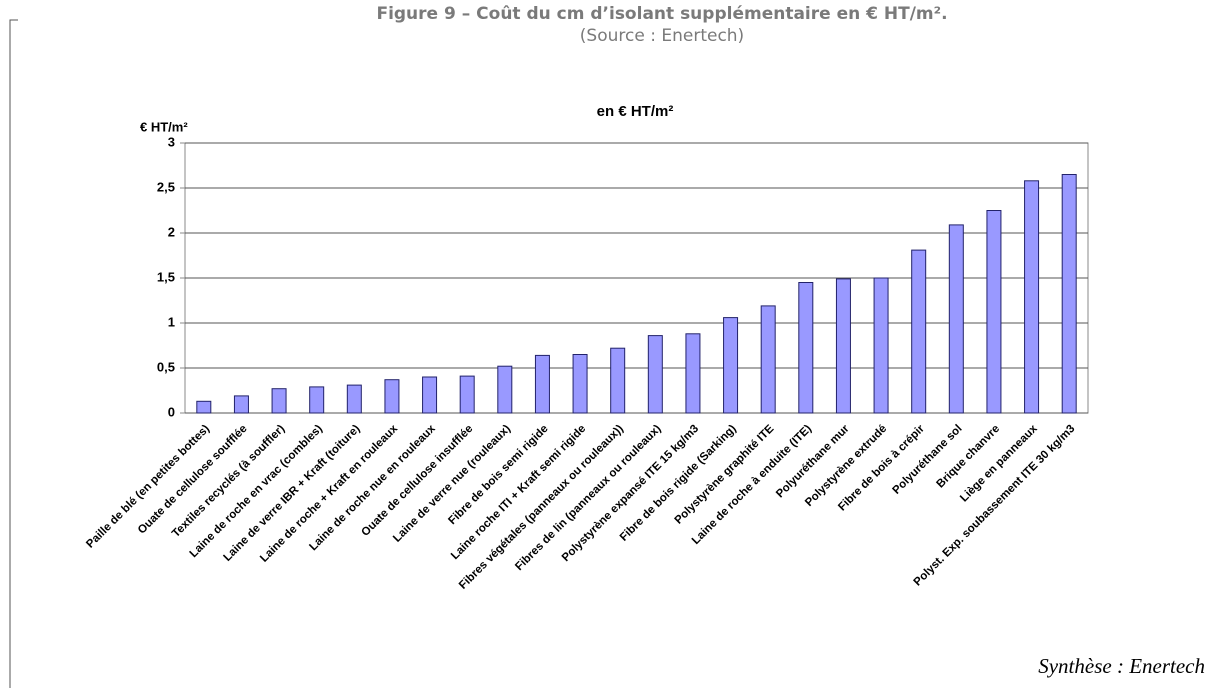 The image size is (1218, 688). Describe the element at coordinates (171, 231) in the screenshot. I see `y-tick-label: 2` at that location.